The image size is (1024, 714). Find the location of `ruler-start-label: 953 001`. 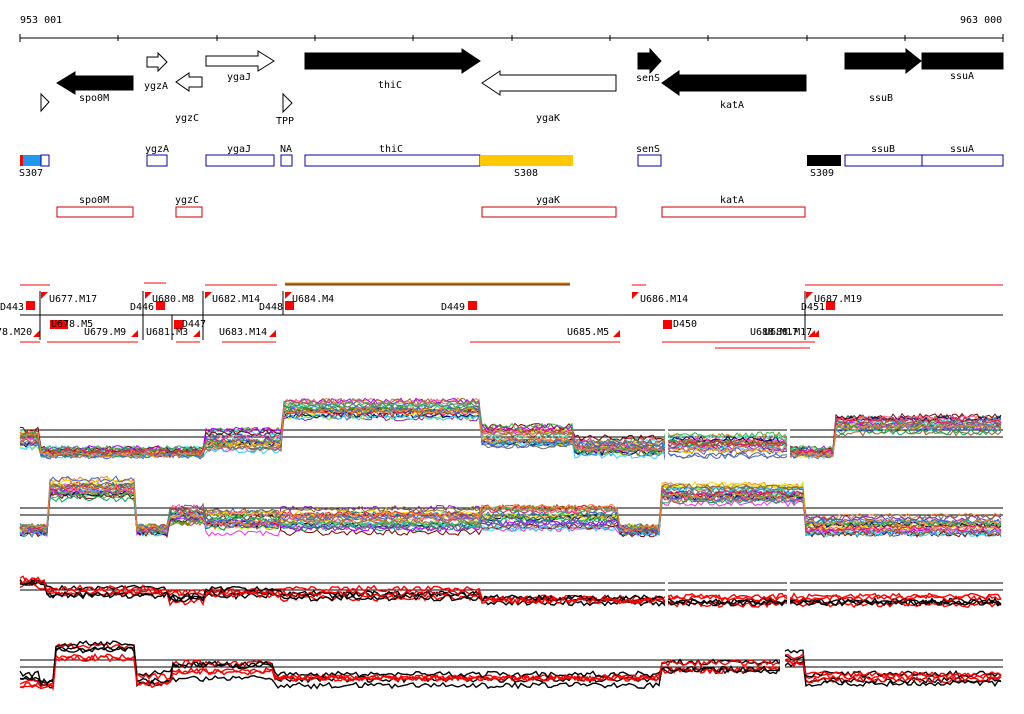

ruler-start-label: 953 001 is located at coordinates (41, 20).